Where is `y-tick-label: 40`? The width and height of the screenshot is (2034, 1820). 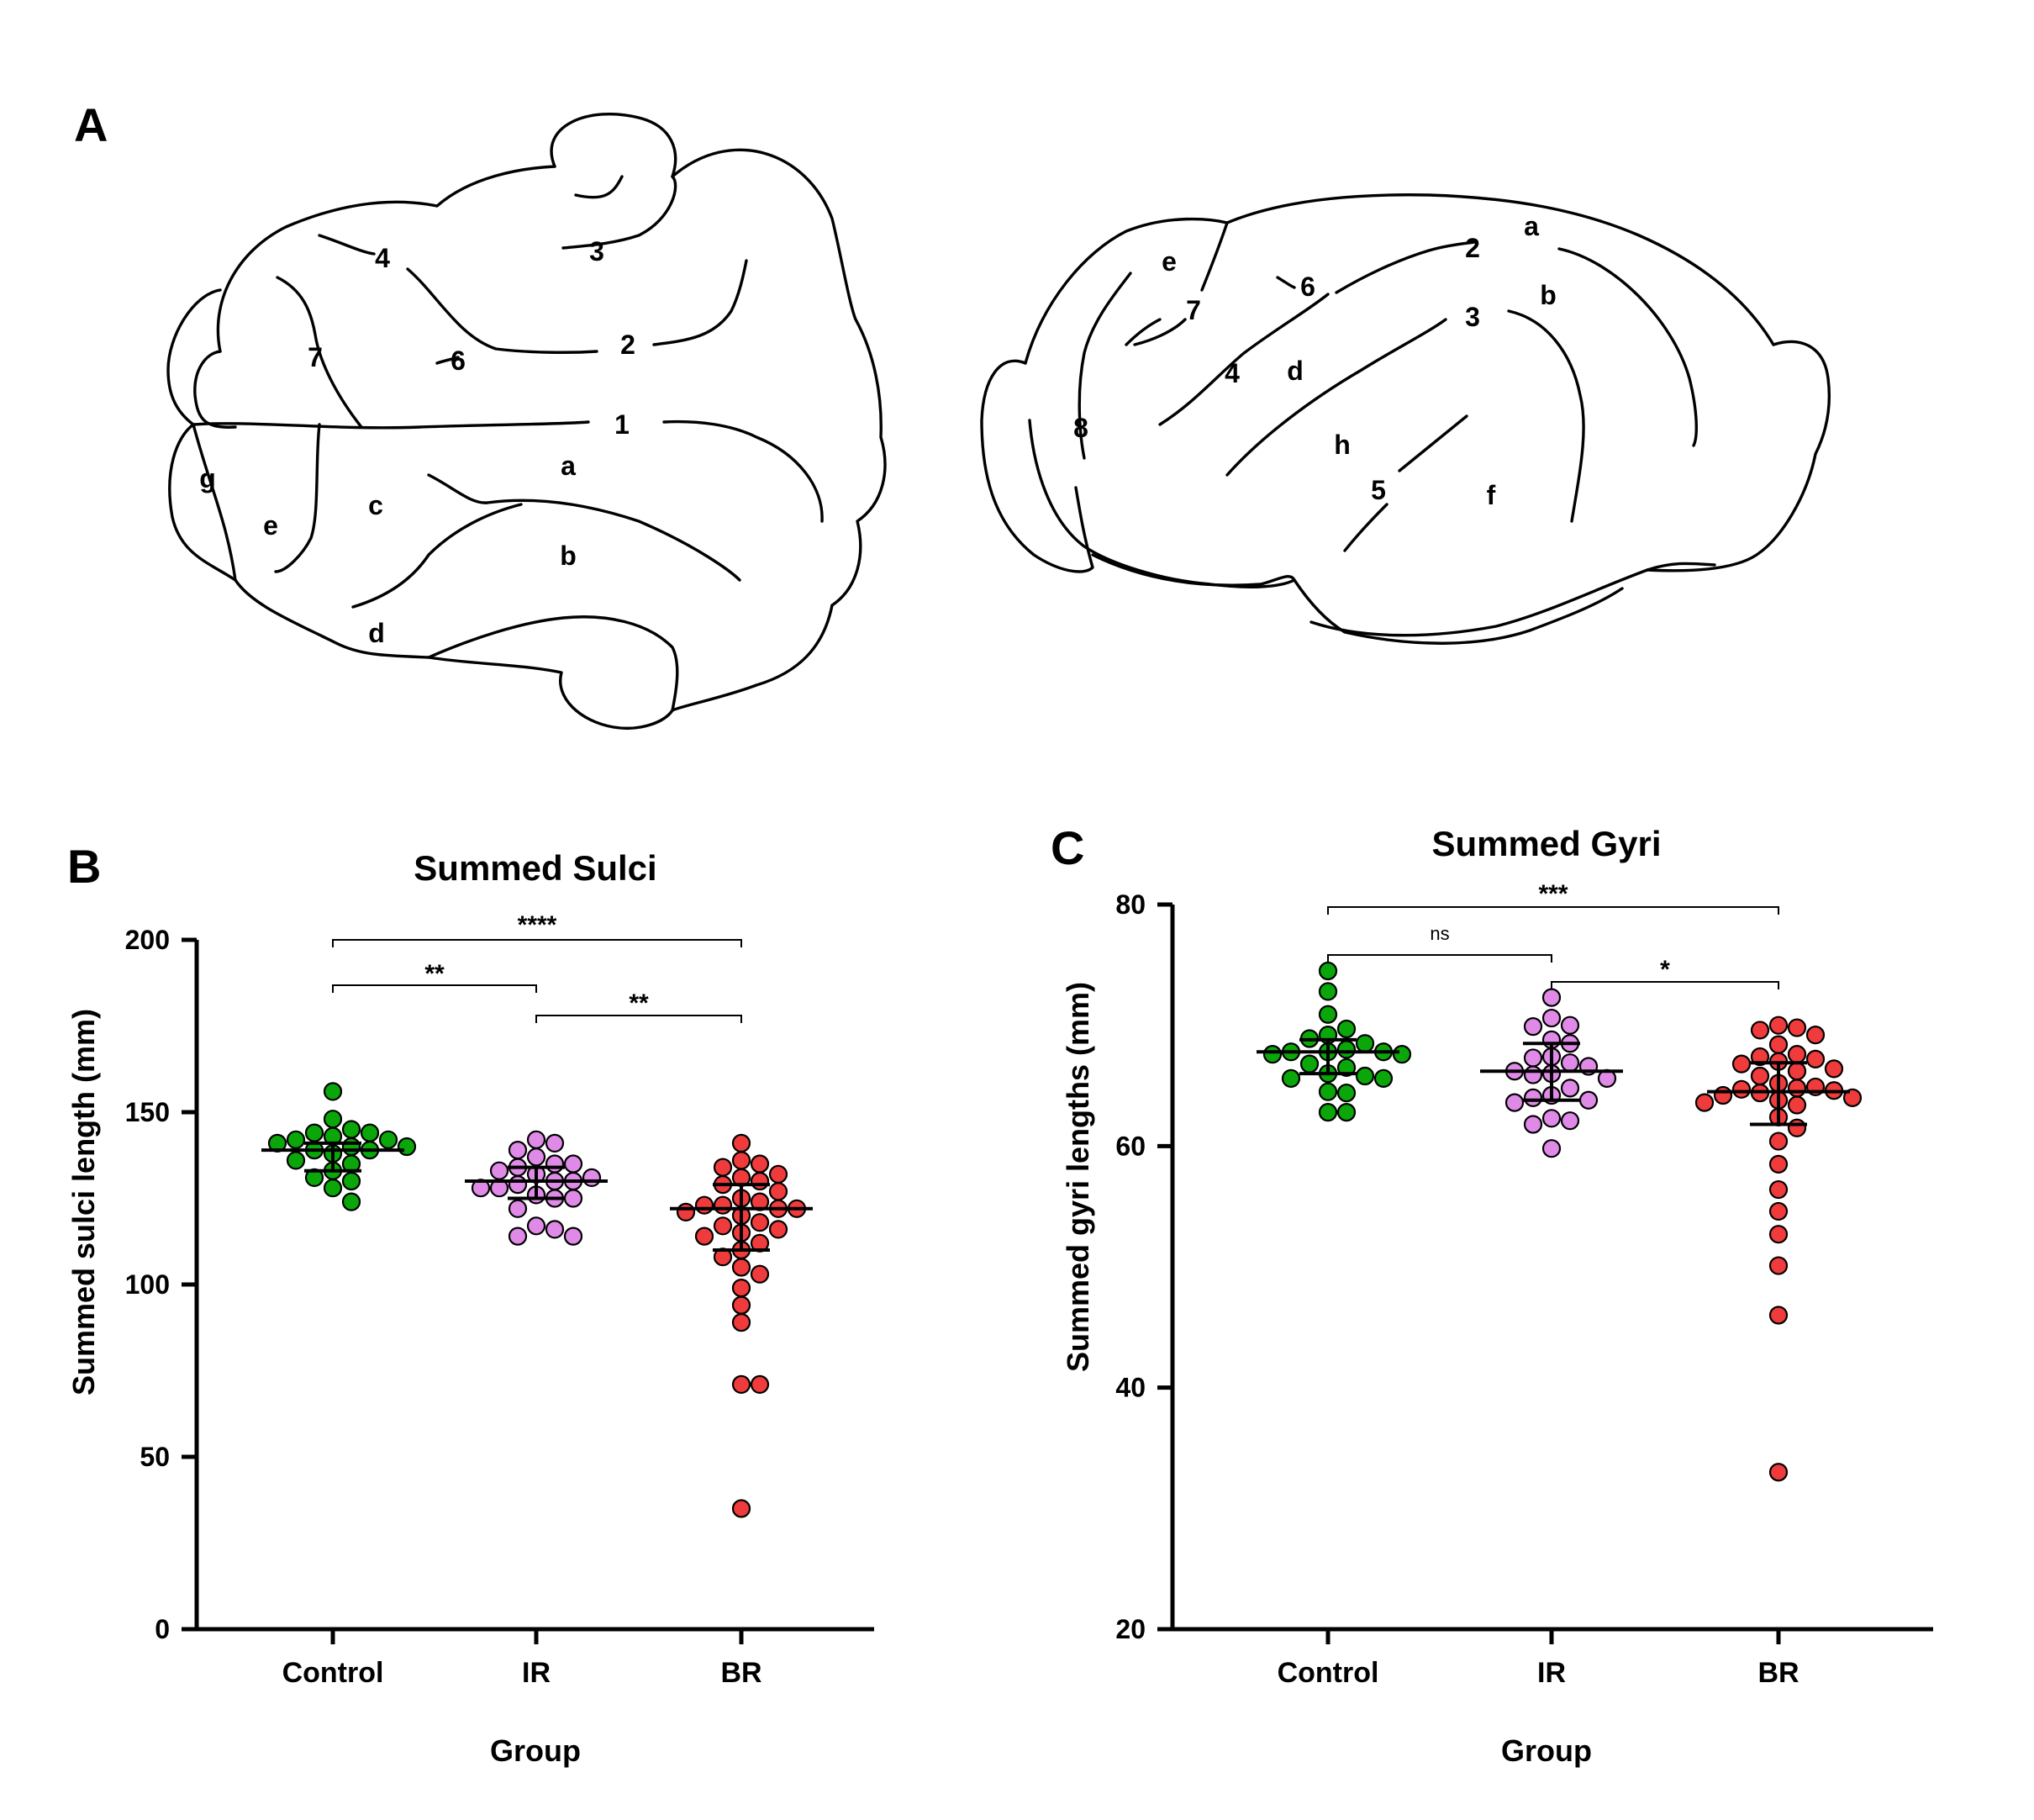
y-tick-label: 40 is located at coordinates (1130, 1388).